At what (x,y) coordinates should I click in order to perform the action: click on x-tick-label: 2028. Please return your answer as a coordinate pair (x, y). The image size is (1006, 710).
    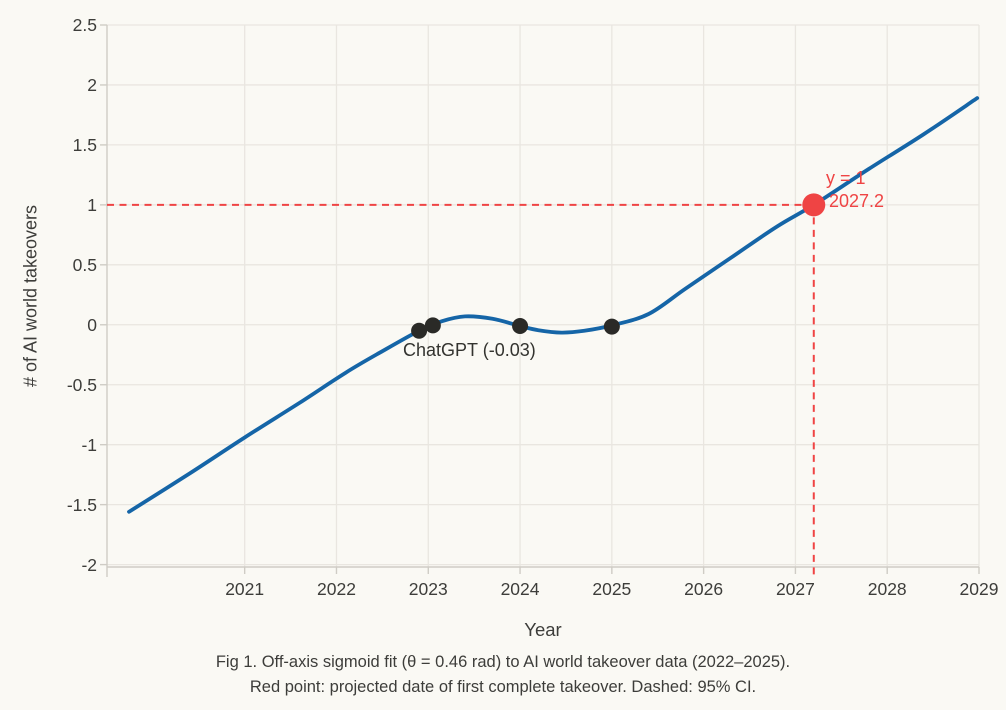
    Looking at the image, I should click on (887, 589).